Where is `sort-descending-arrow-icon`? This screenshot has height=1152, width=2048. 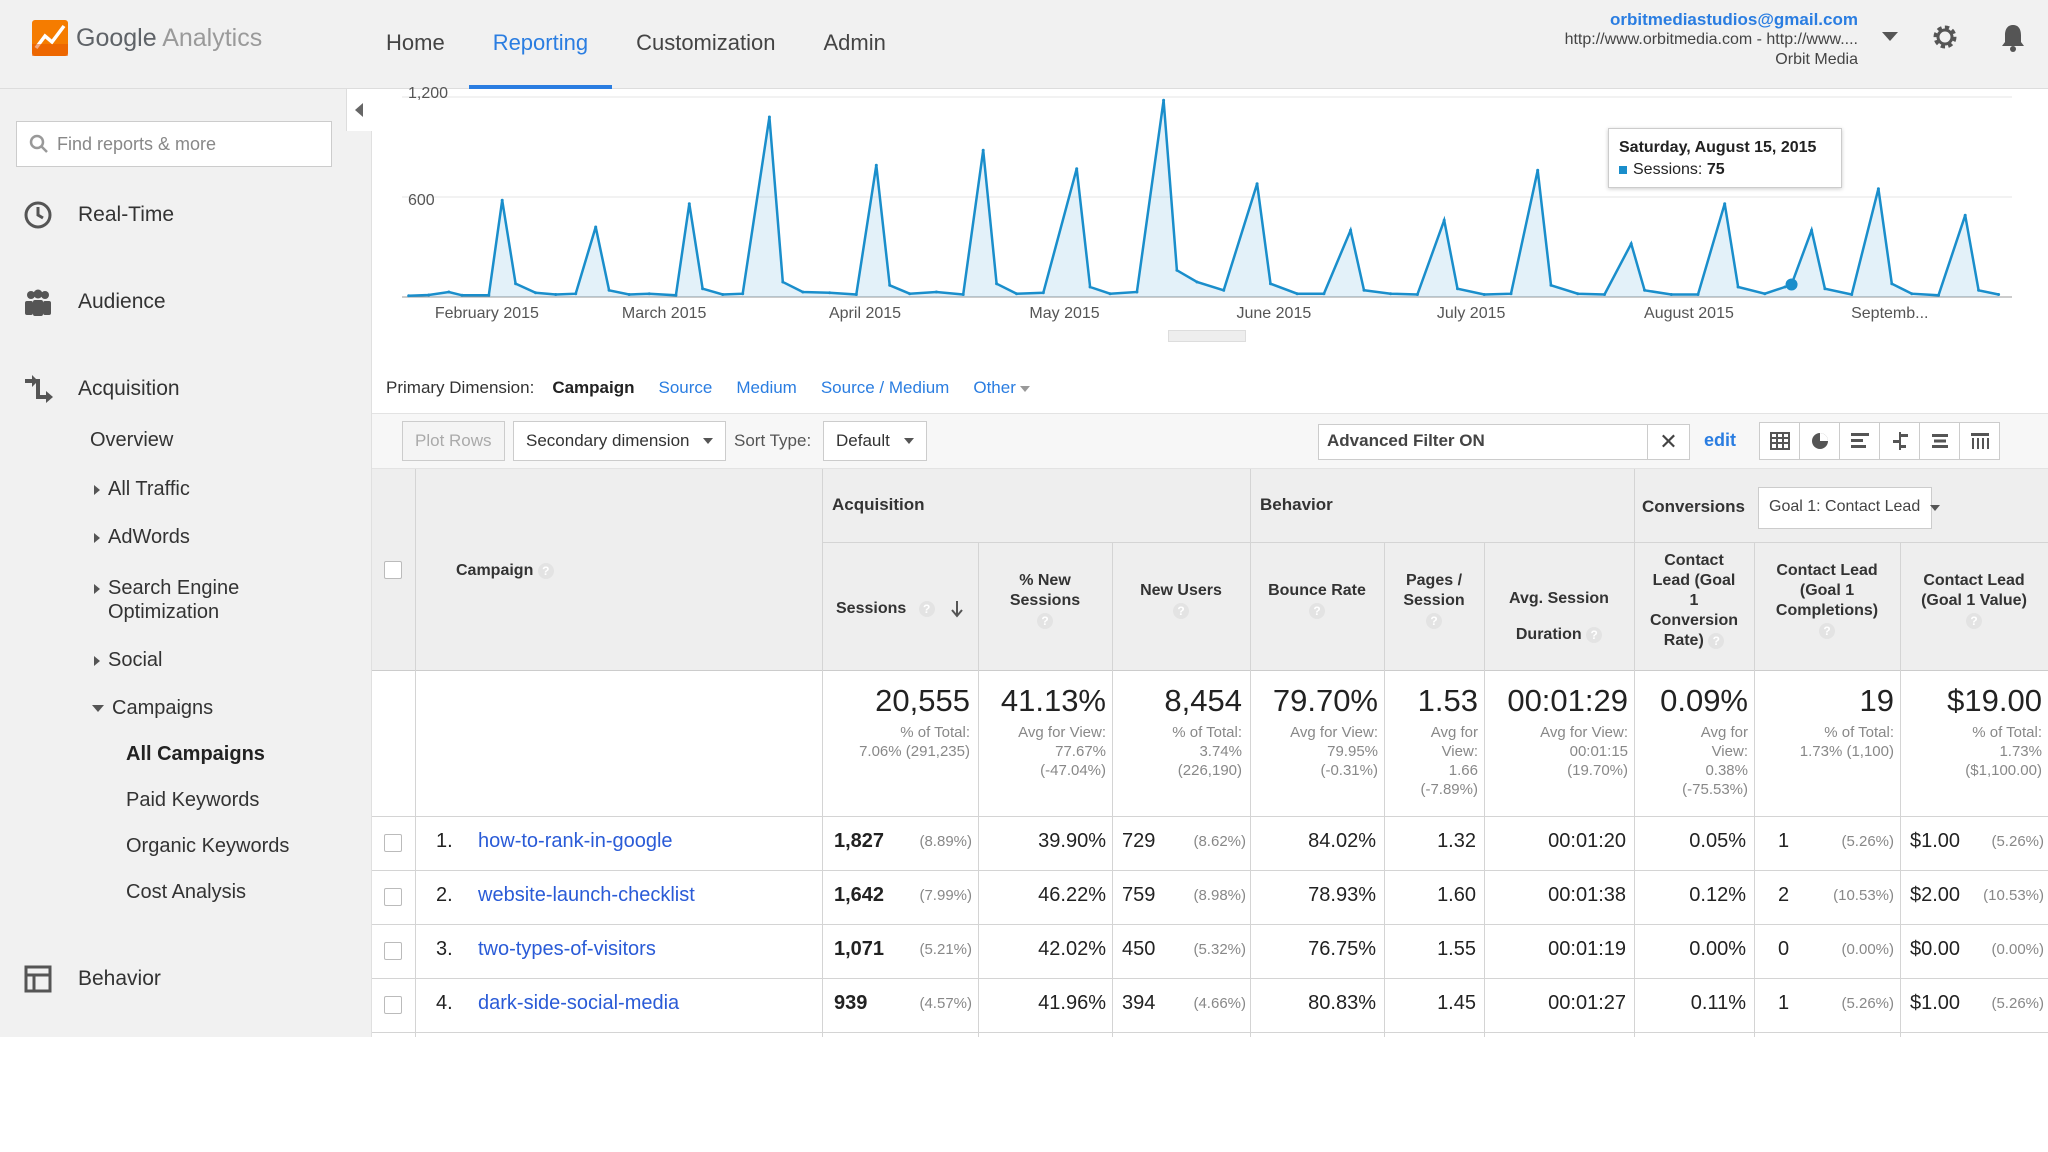
sort-descending-arrow-icon is located at coordinates (957, 609).